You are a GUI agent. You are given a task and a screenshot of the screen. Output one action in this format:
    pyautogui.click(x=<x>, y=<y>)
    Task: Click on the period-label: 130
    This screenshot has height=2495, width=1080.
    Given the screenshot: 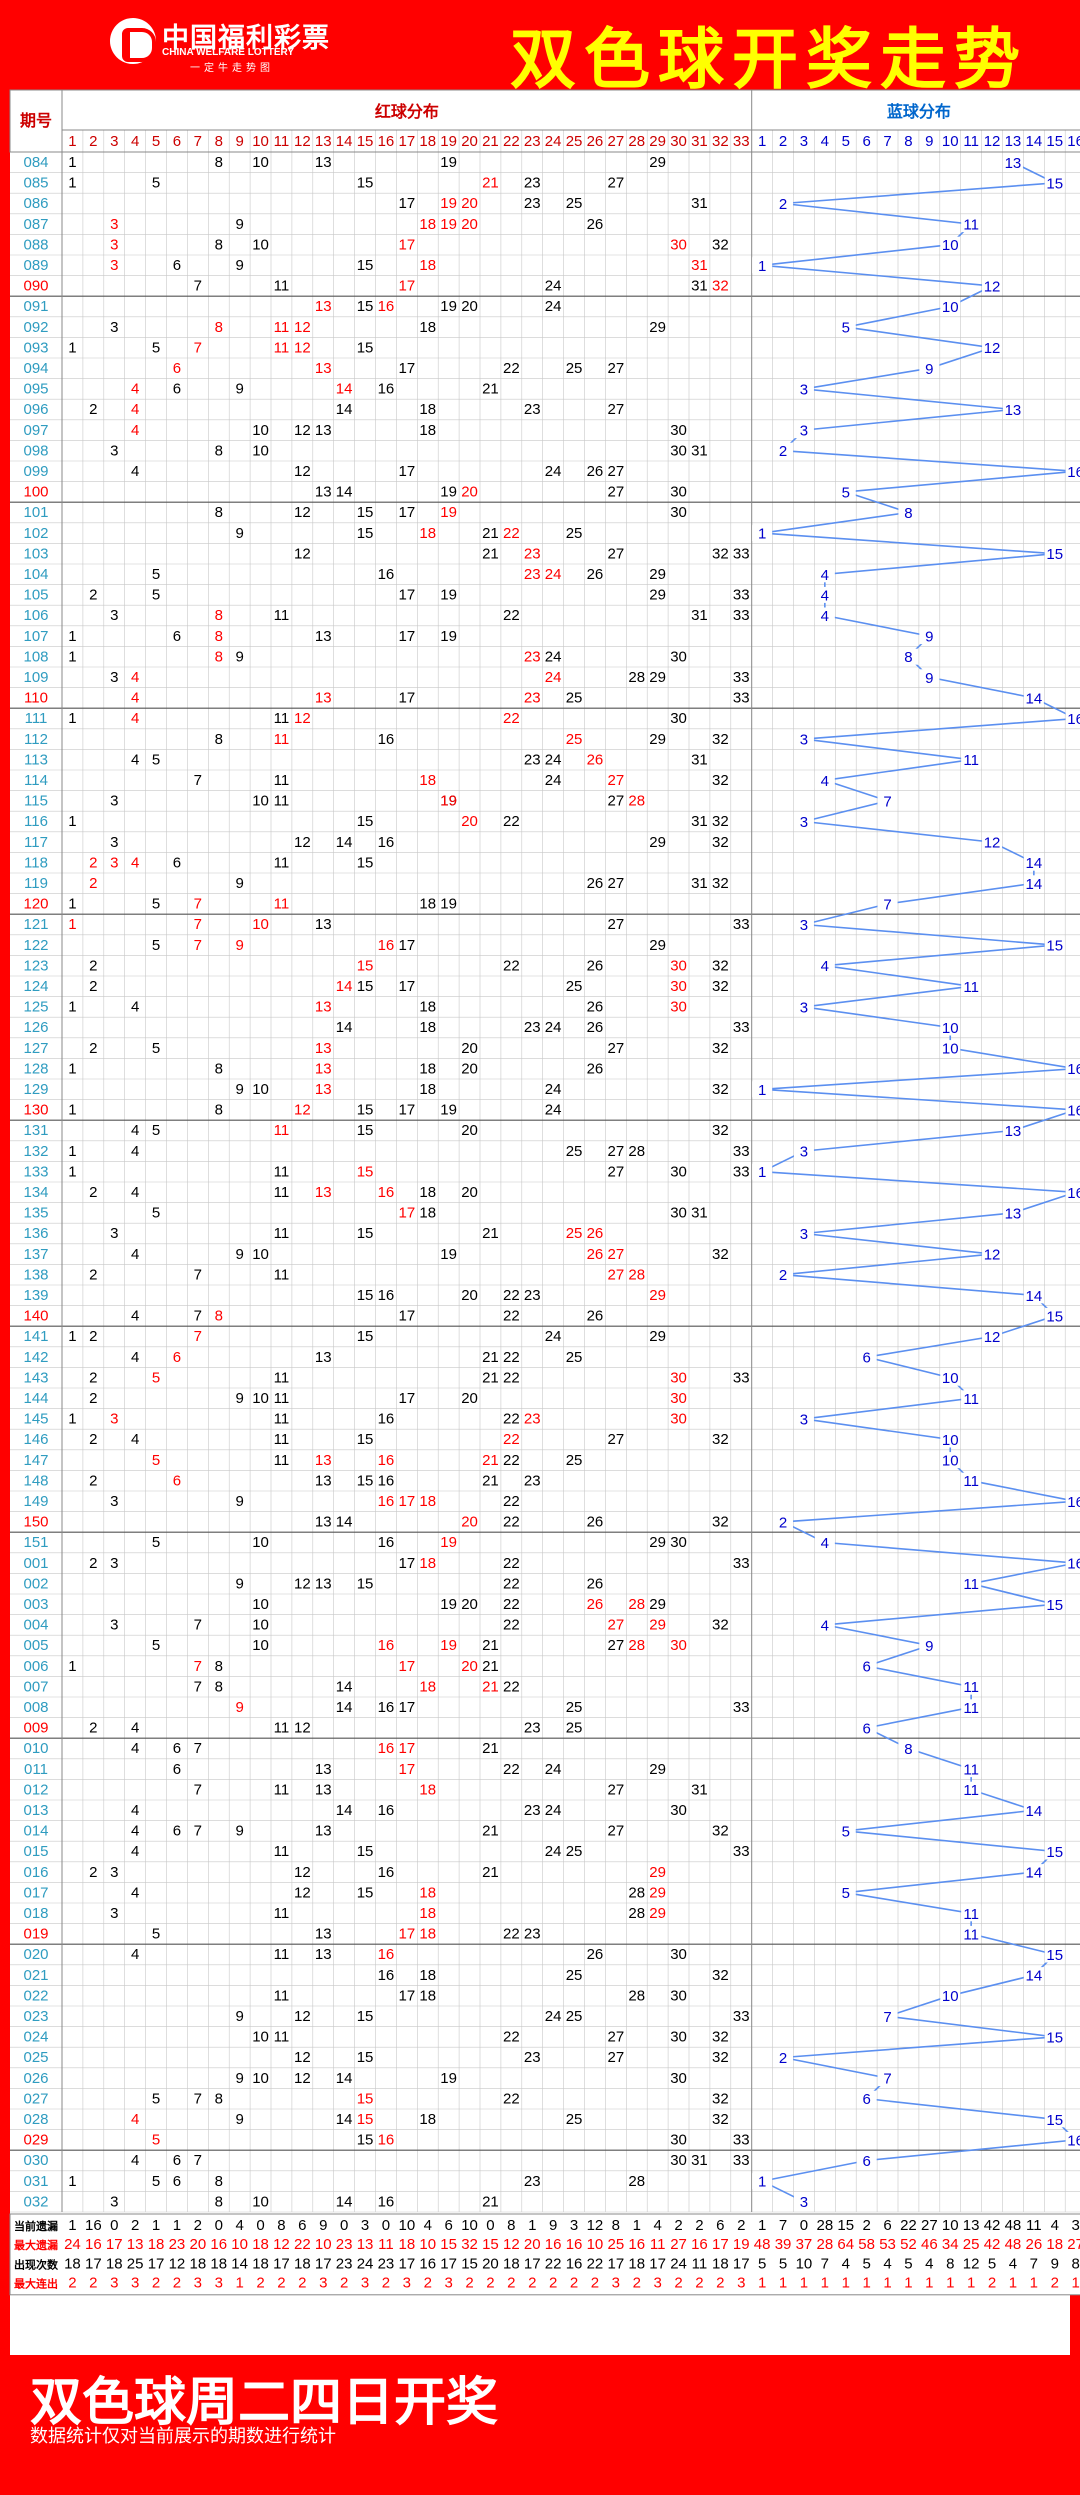 What is the action you would take?
    pyautogui.click(x=35, y=1110)
    